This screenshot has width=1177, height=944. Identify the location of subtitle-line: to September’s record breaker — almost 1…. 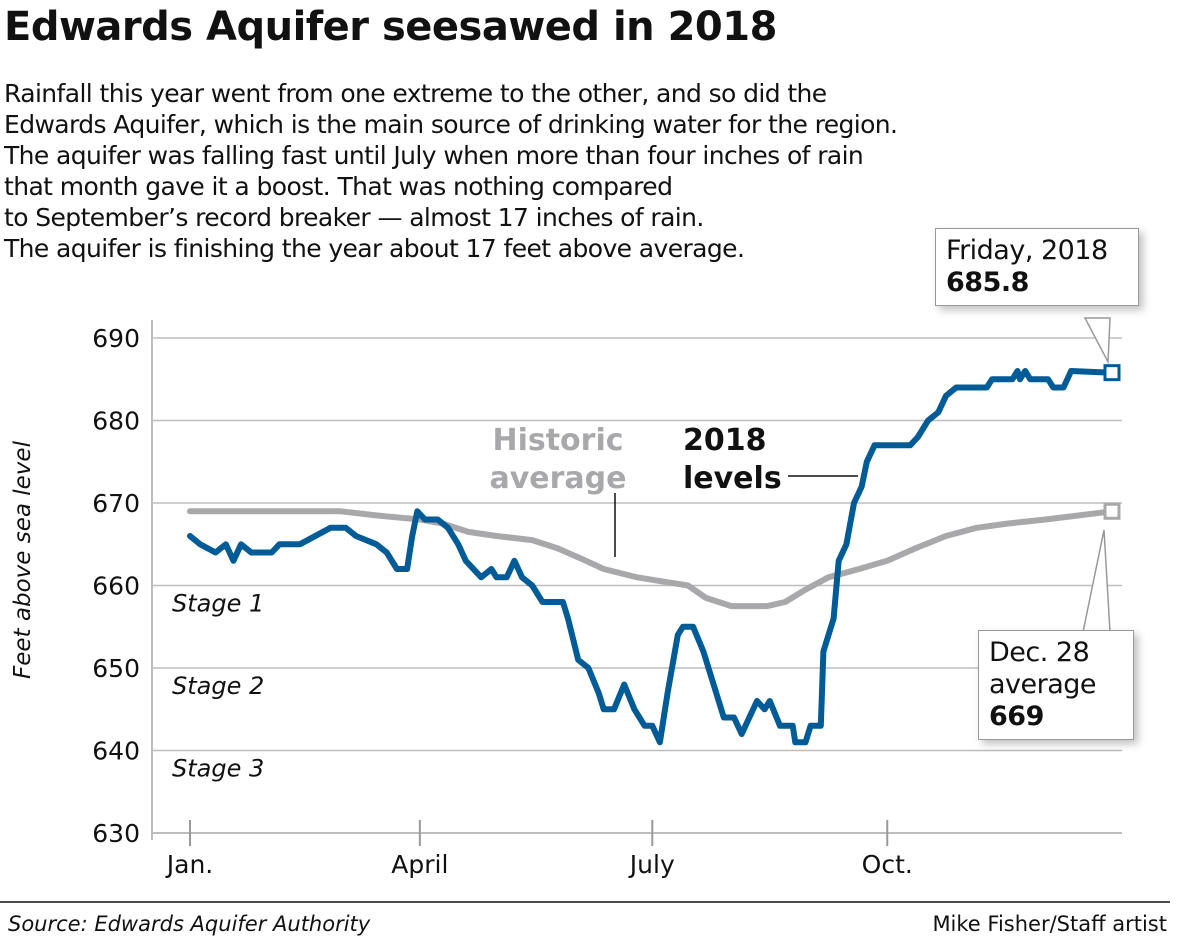
(354, 217).